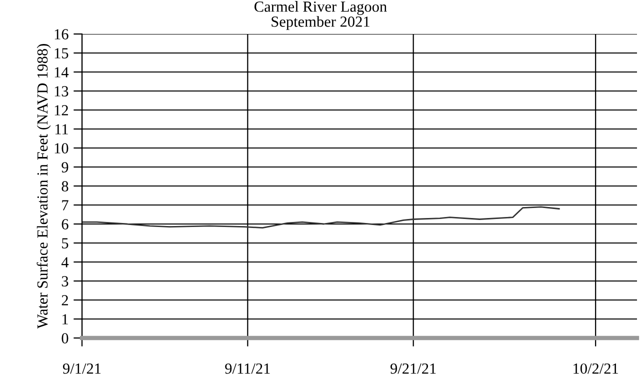 The width and height of the screenshot is (641, 387). What do you see at coordinates (61, 34) in the screenshot?
I see `y-tick-label: 16` at bounding box center [61, 34].